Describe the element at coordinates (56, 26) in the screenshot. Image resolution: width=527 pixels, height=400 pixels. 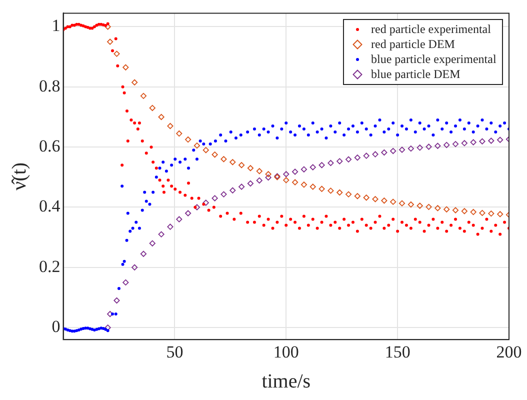
I see `y-tick-label: 1` at that location.